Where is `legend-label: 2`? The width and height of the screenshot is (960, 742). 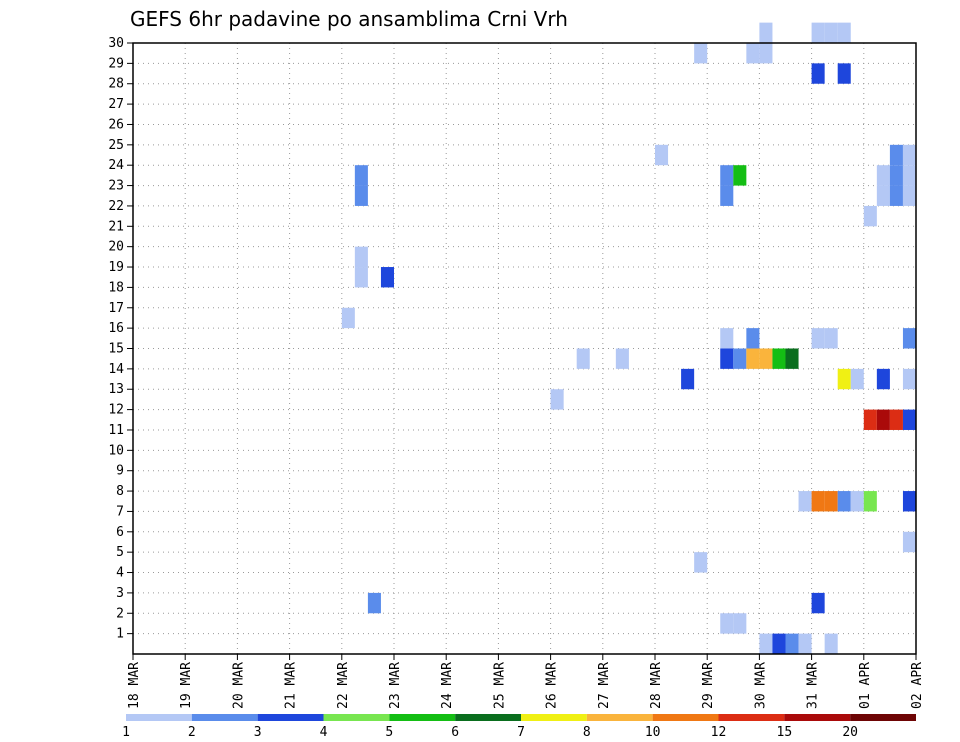
legend-label: 2 is located at coordinates (192, 732).